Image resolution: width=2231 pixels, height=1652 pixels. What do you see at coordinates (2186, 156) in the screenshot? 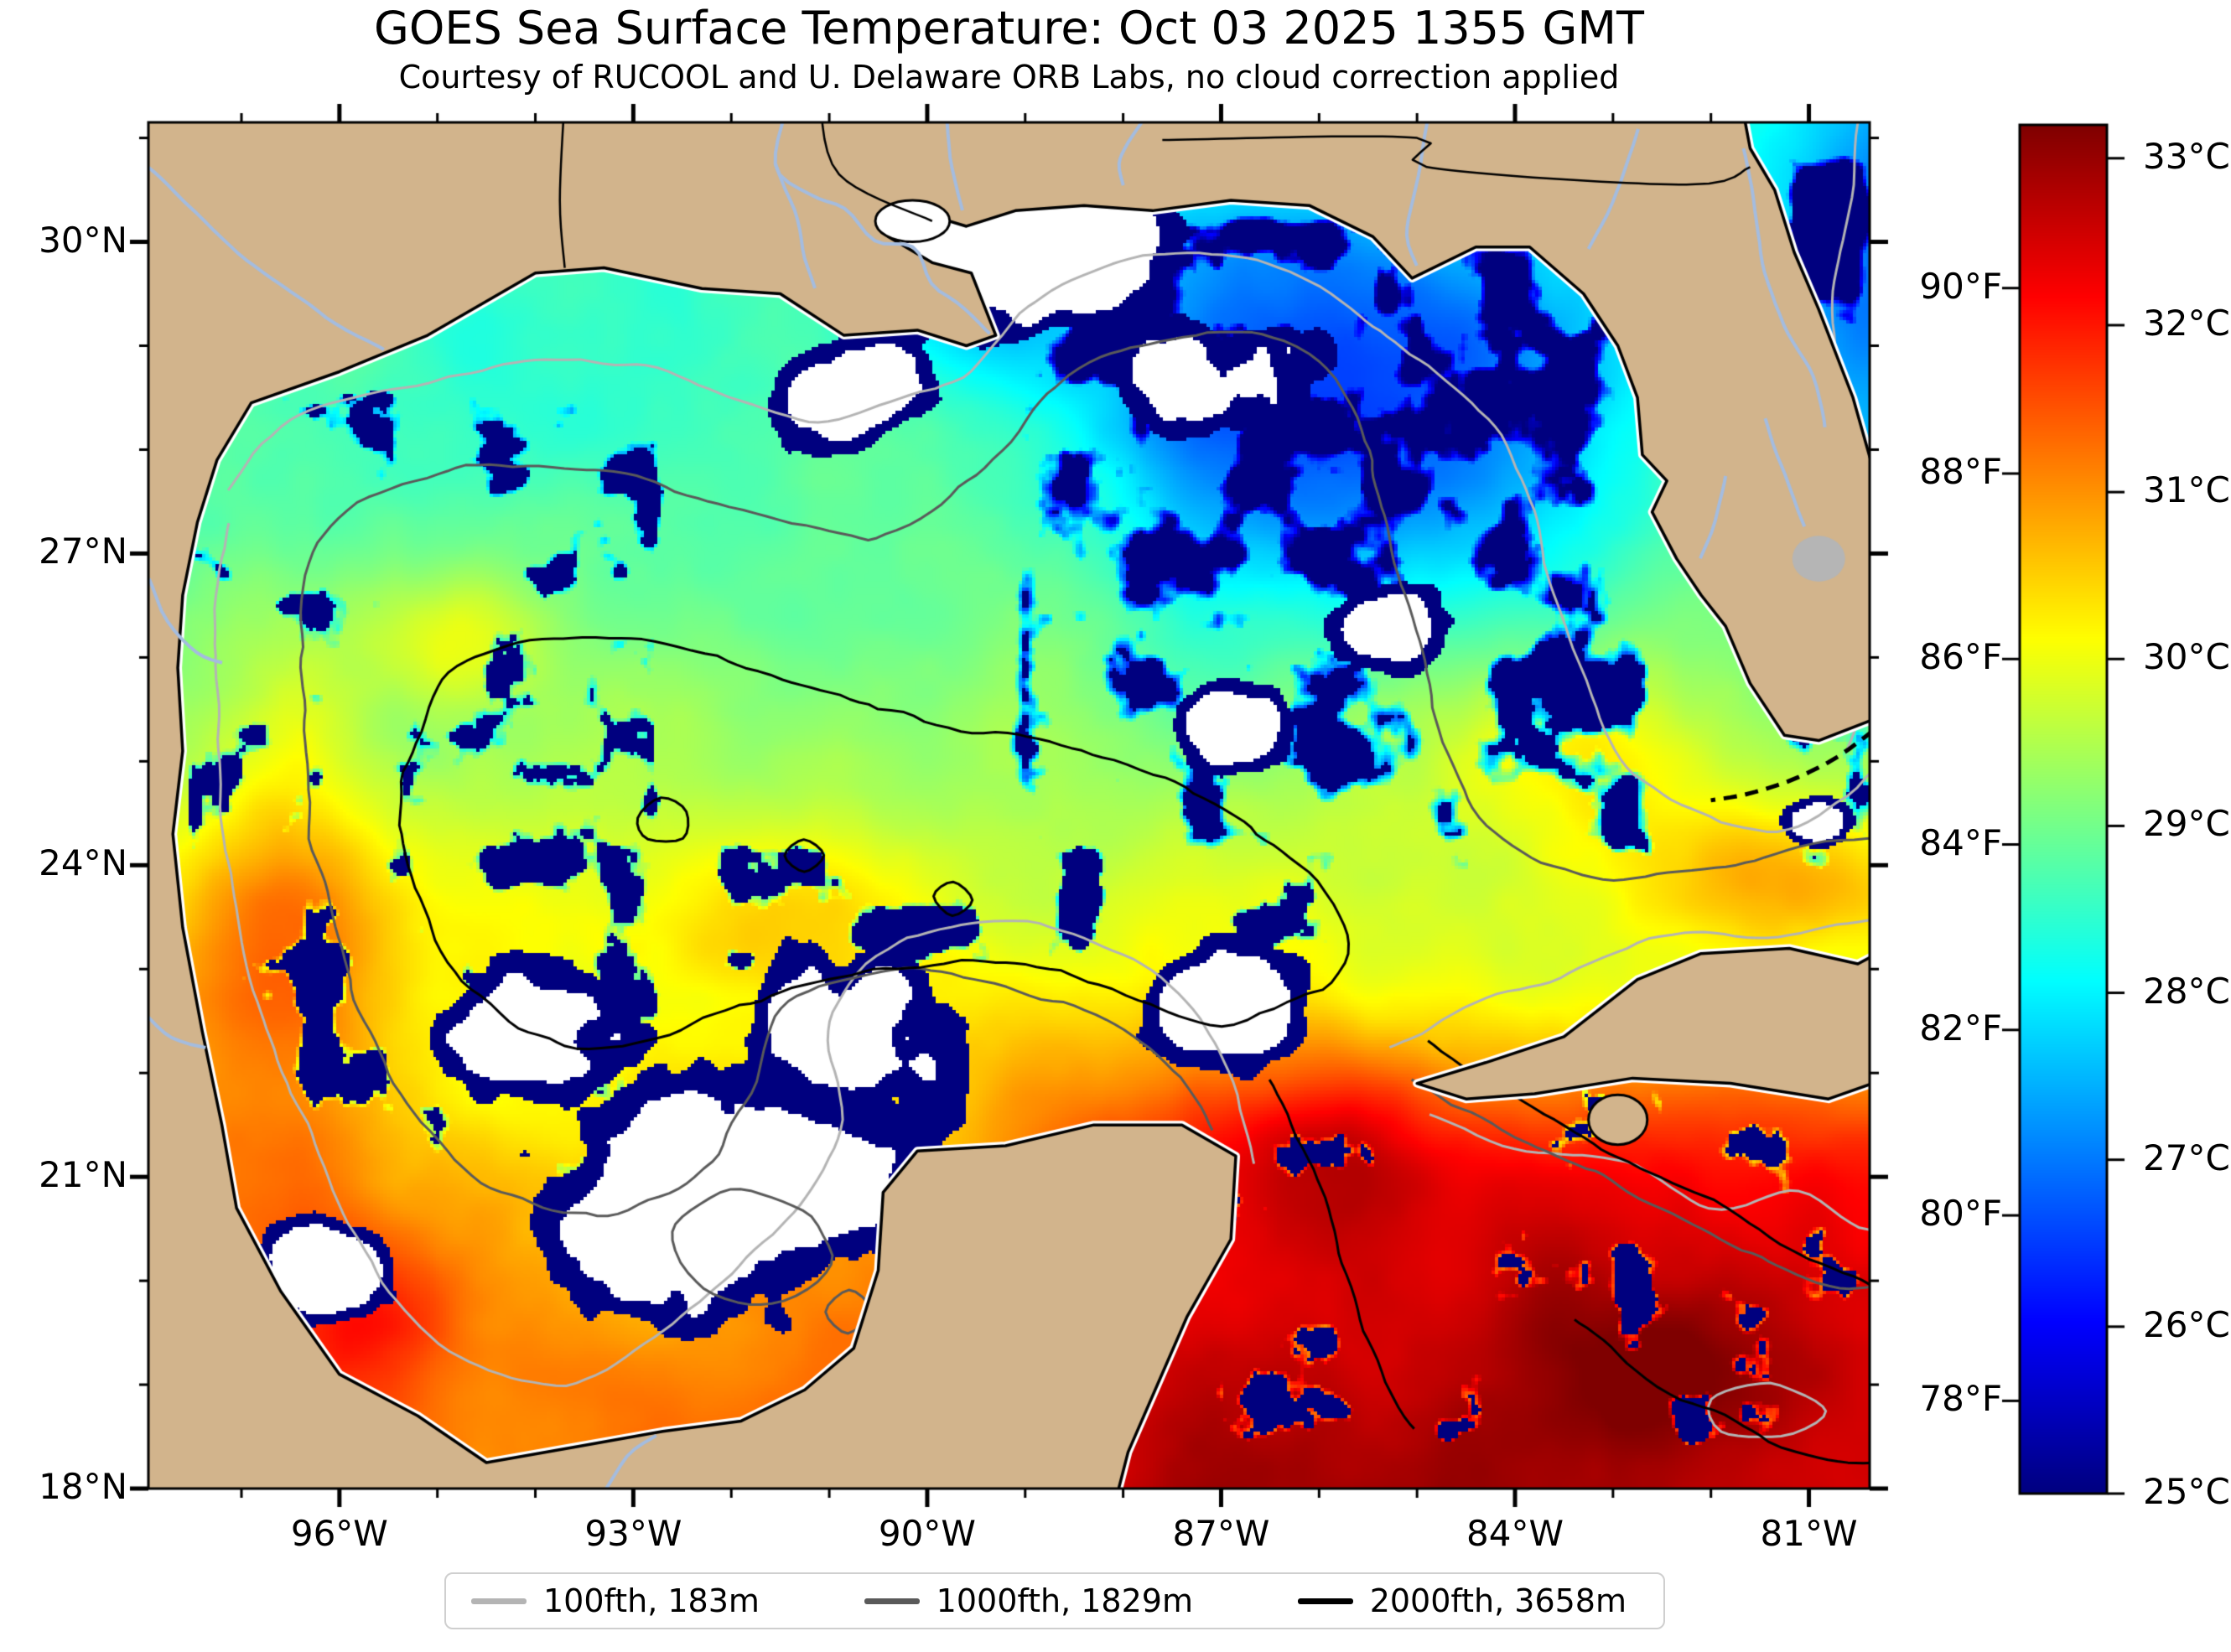
I see `colorbar-celsius-tick-label-33: 33°C` at bounding box center [2186, 156].